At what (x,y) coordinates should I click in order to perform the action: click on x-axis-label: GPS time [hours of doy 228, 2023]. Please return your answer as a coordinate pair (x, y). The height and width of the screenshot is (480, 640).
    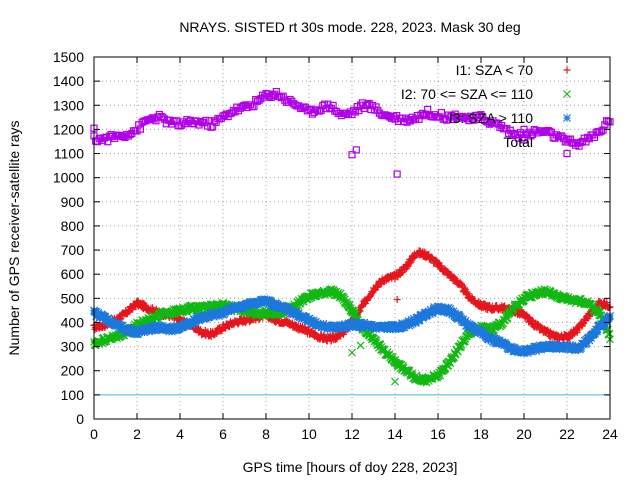
    Looking at the image, I should click on (350, 467).